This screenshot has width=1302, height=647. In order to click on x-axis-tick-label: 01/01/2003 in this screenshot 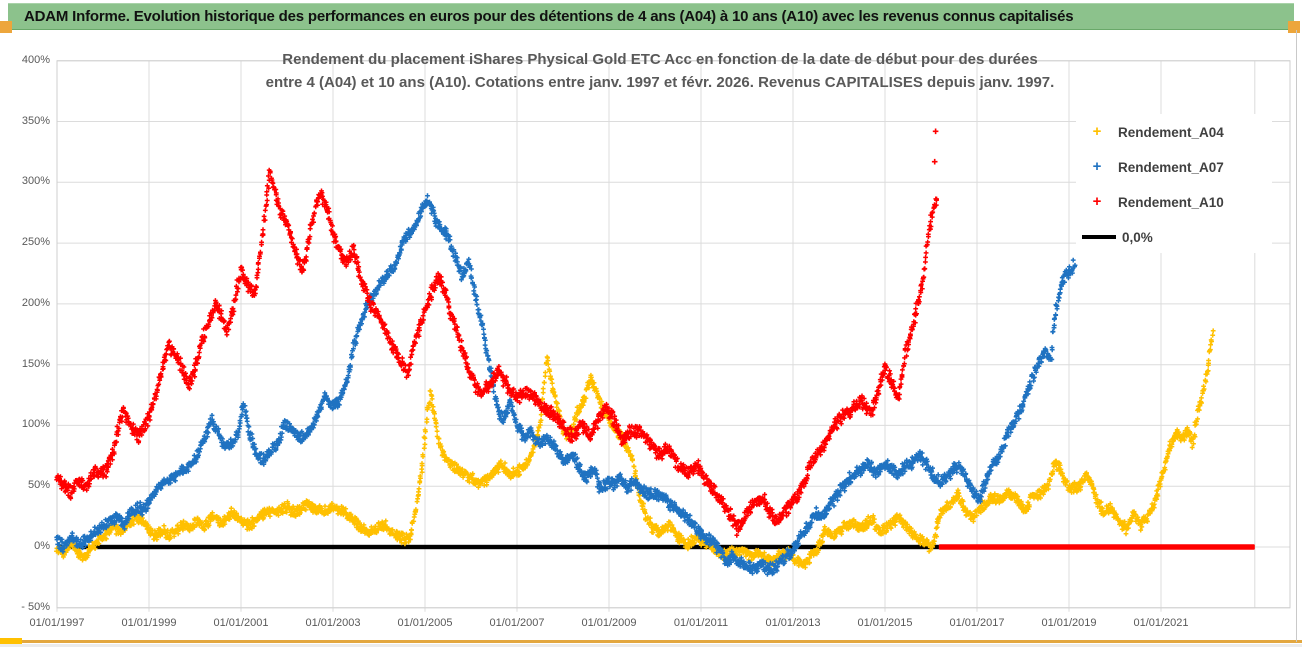, I will do `click(333, 623)`.